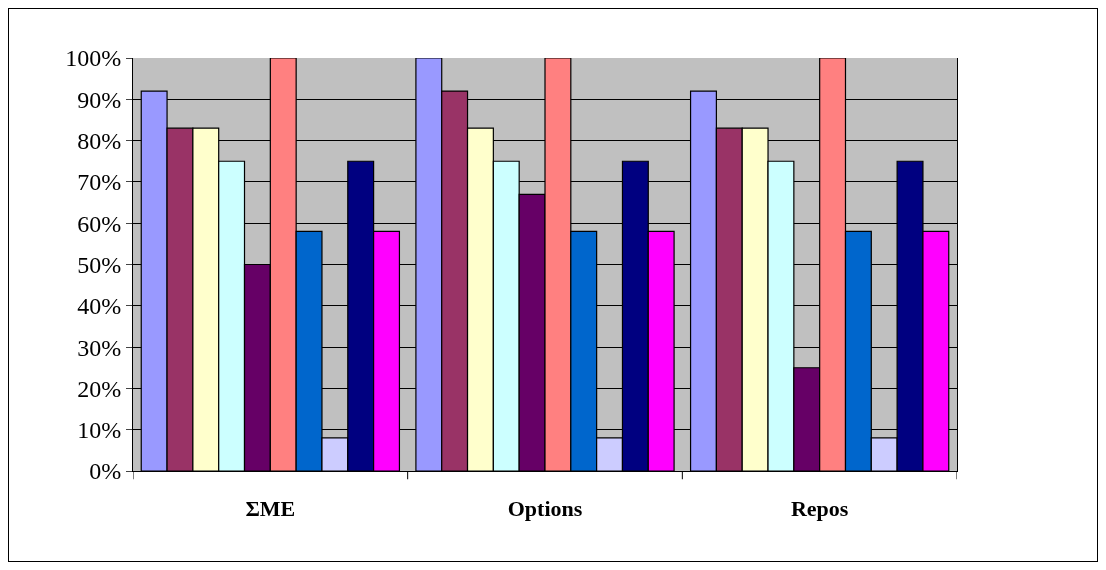 The image size is (1106, 570). What do you see at coordinates (99, 306) in the screenshot?
I see `y-tick-label: 40%` at bounding box center [99, 306].